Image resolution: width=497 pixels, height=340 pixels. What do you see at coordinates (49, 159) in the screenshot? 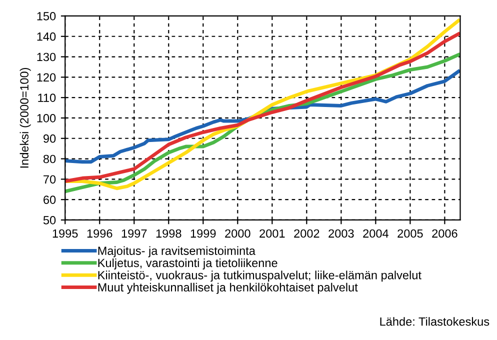
I see `y-tick-label: 80` at bounding box center [49, 159].